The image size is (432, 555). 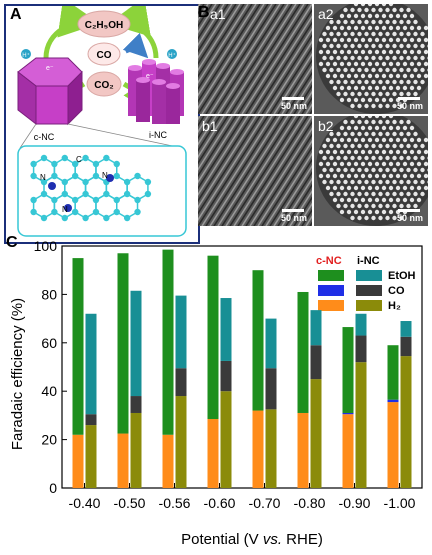 What do you see at coordinates (255, 59) in the screenshot?
I see `tem-a1-texture` at bounding box center [255, 59].